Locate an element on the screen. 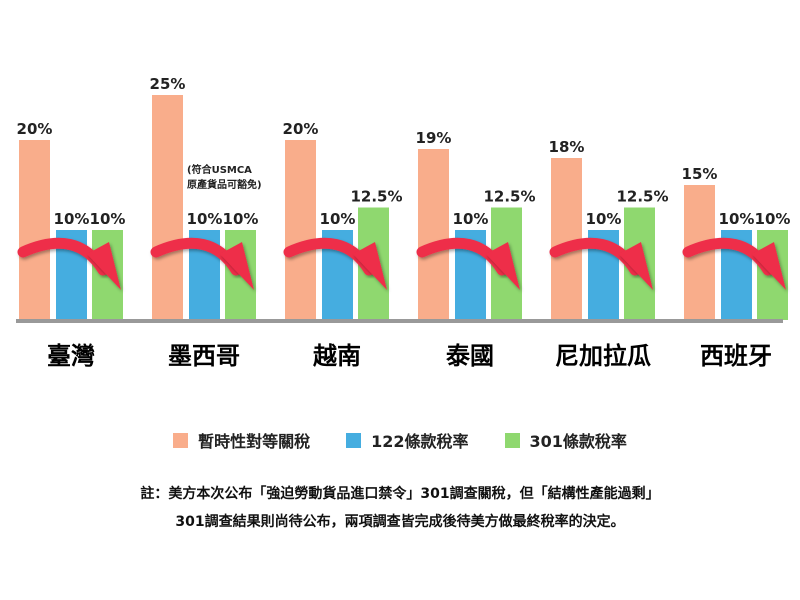 The image size is (800, 600). value-label-taiwan-section-301: 10% is located at coordinates (108, 219).